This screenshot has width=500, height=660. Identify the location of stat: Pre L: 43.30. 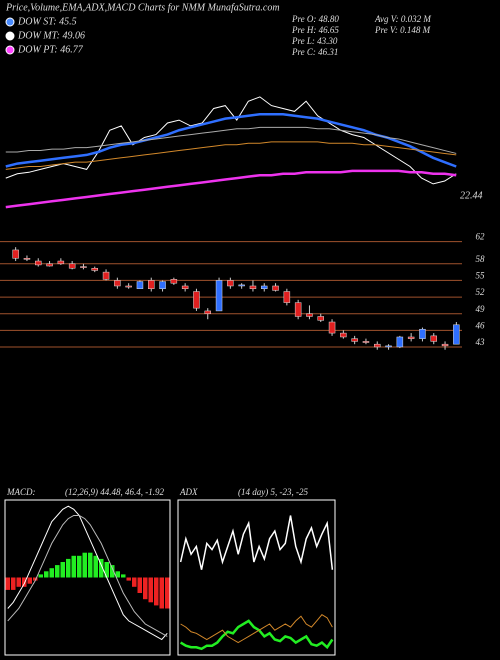
(314, 41).